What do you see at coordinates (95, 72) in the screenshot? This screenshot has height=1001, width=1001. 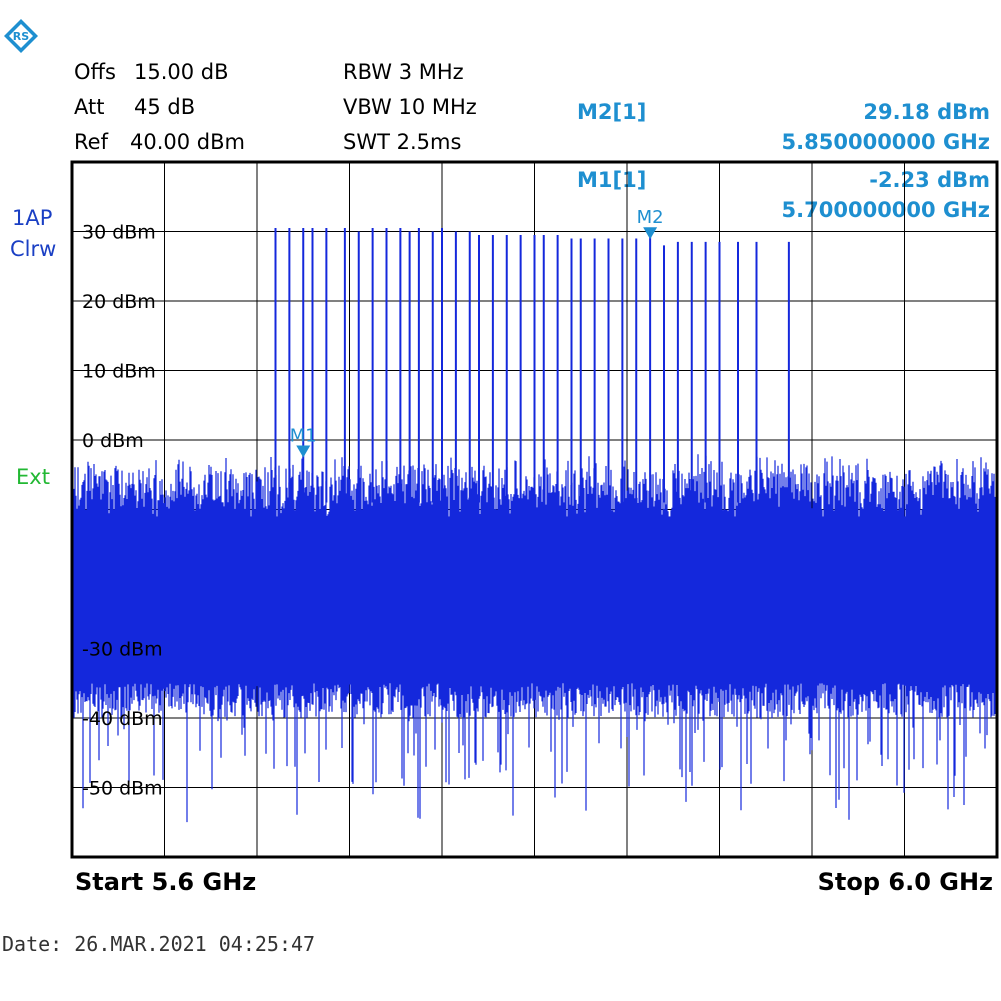 I see `offset-label: Offs` at bounding box center [95, 72].